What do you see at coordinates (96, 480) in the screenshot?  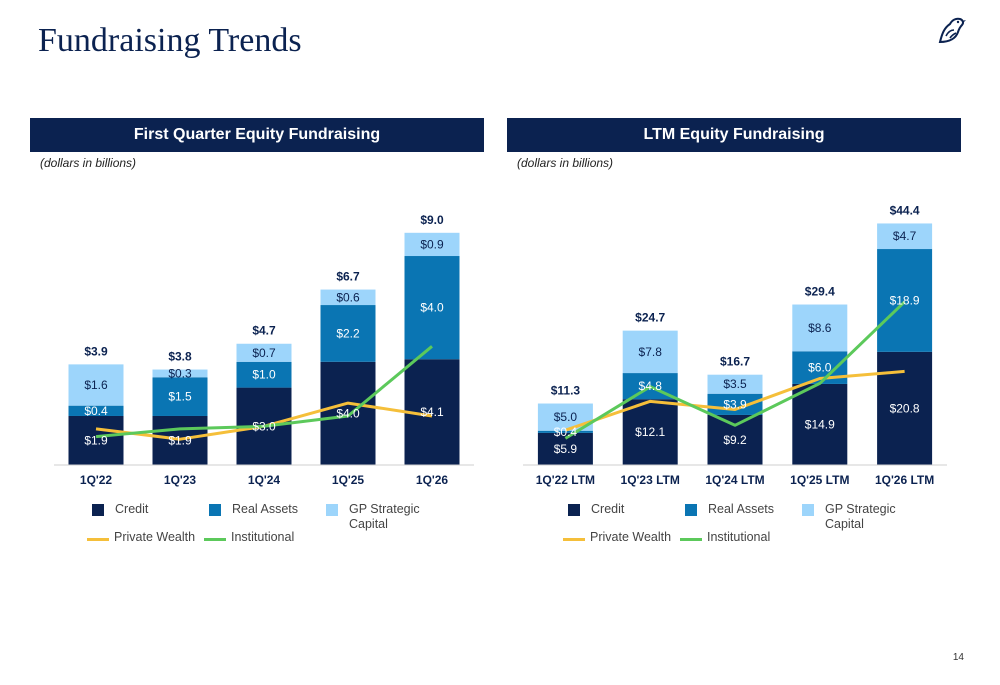 I see `category-label-1q-22: 1Q'22` at bounding box center [96, 480].